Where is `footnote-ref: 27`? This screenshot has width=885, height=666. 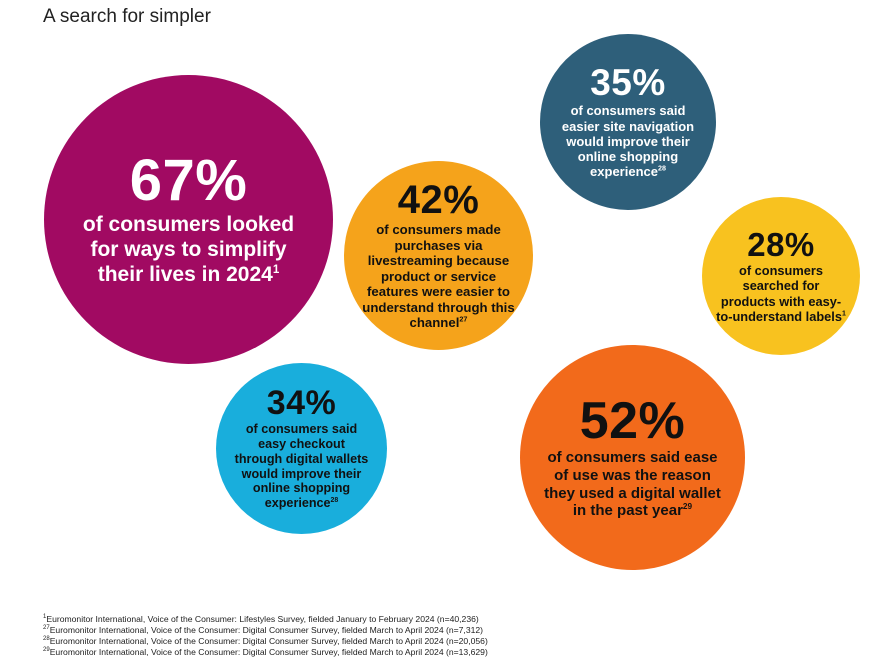
footnote-ref: 27 is located at coordinates (463, 320).